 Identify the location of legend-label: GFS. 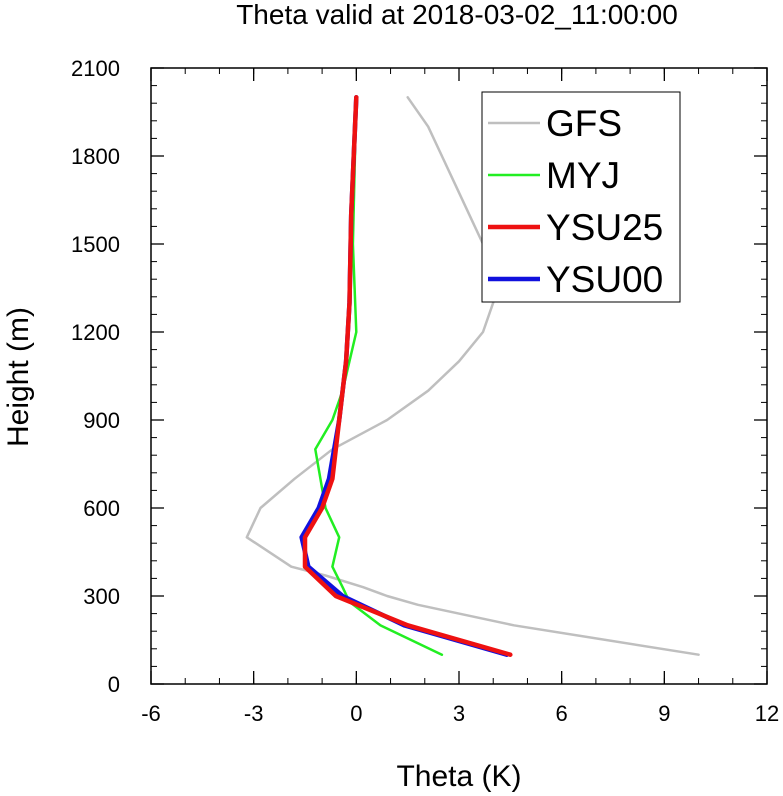
(584, 123).